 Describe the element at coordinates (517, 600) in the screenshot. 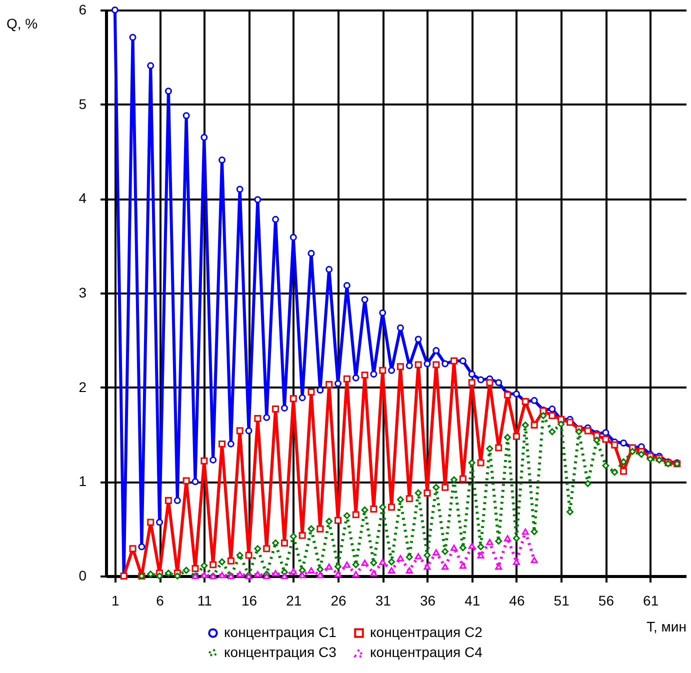

I see `x-tick-label: 46` at that location.